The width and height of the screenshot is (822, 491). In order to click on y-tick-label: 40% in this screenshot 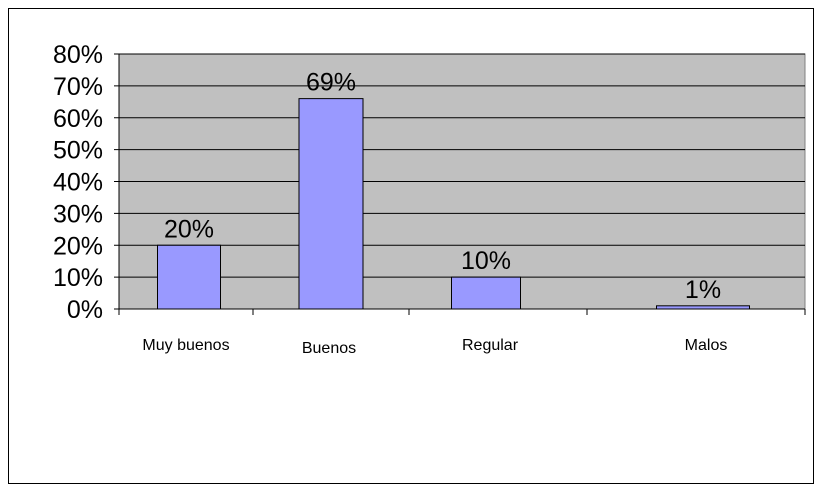, I will do `click(78, 183)`.